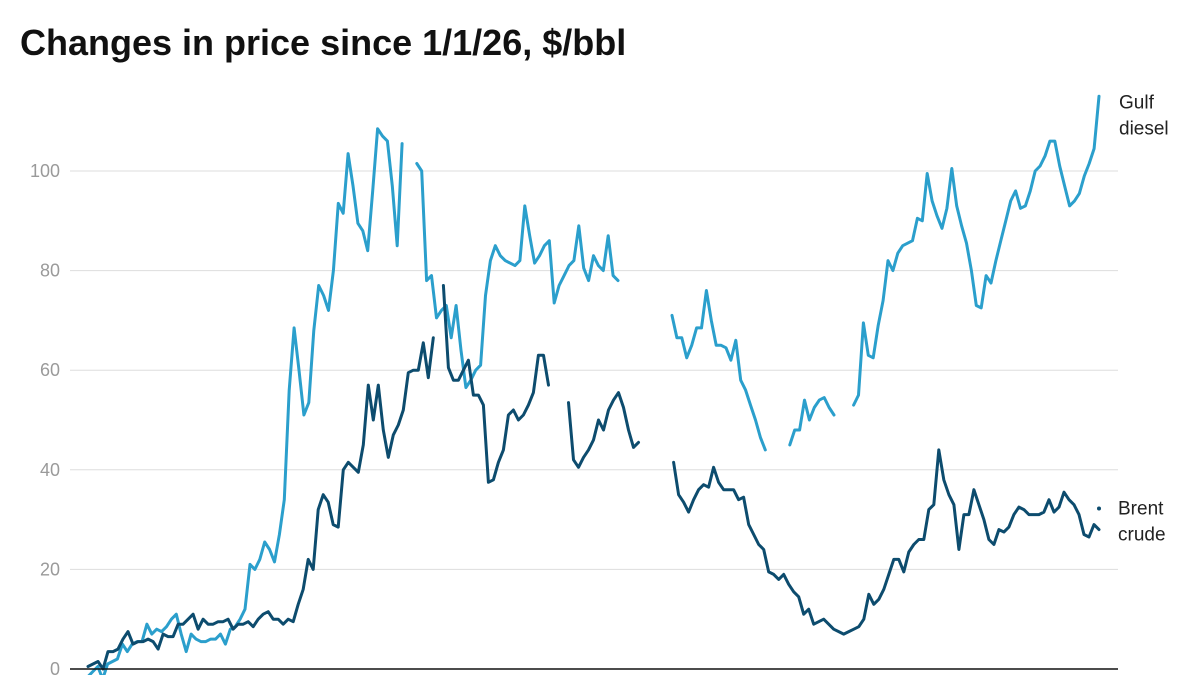 This screenshot has width=1200, height=675. What do you see at coordinates (55, 667) in the screenshot?
I see `y-tick-label-0: 0` at bounding box center [55, 667].